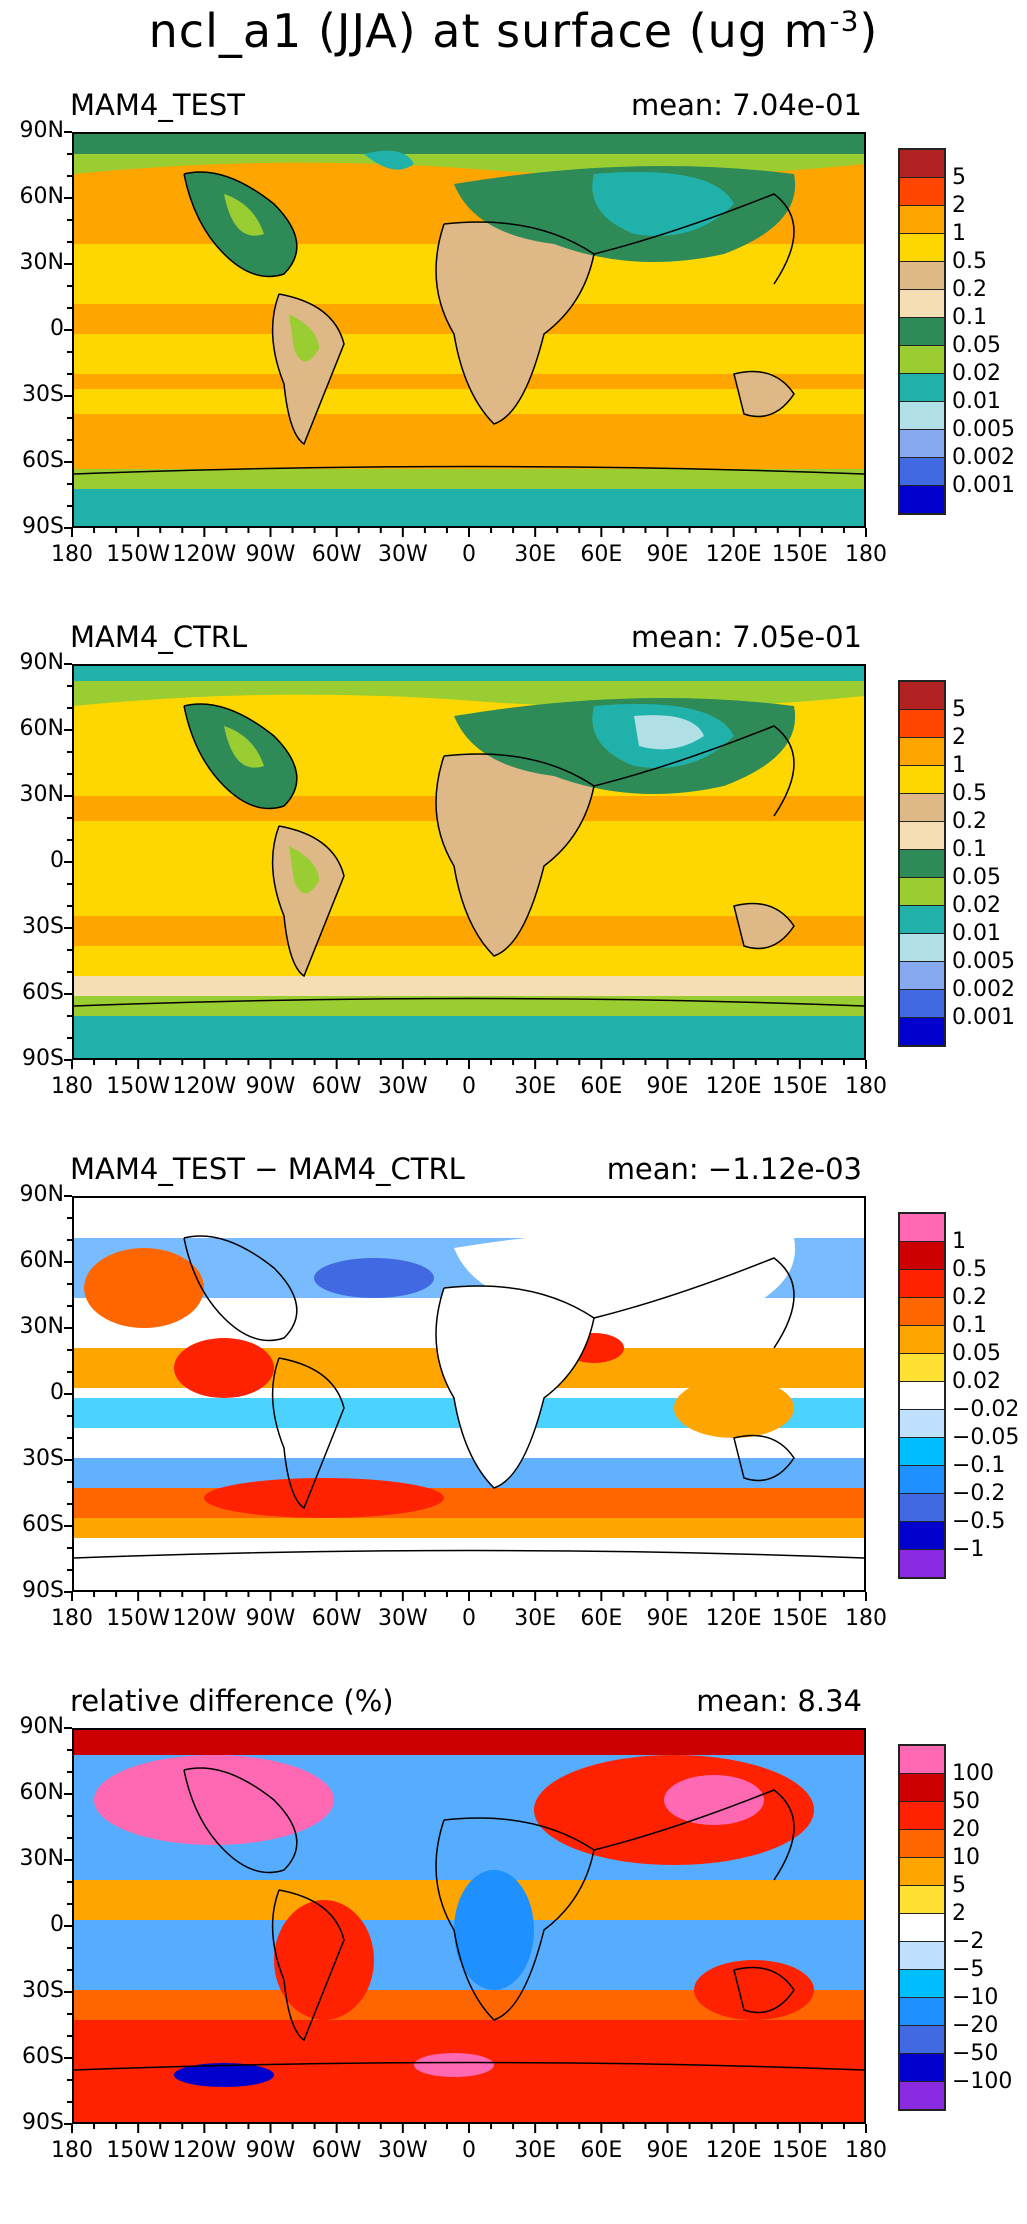 The image size is (1027, 2224). What do you see at coordinates (959, 205) in the screenshot?
I see `colorbar-label: 2` at bounding box center [959, 205].